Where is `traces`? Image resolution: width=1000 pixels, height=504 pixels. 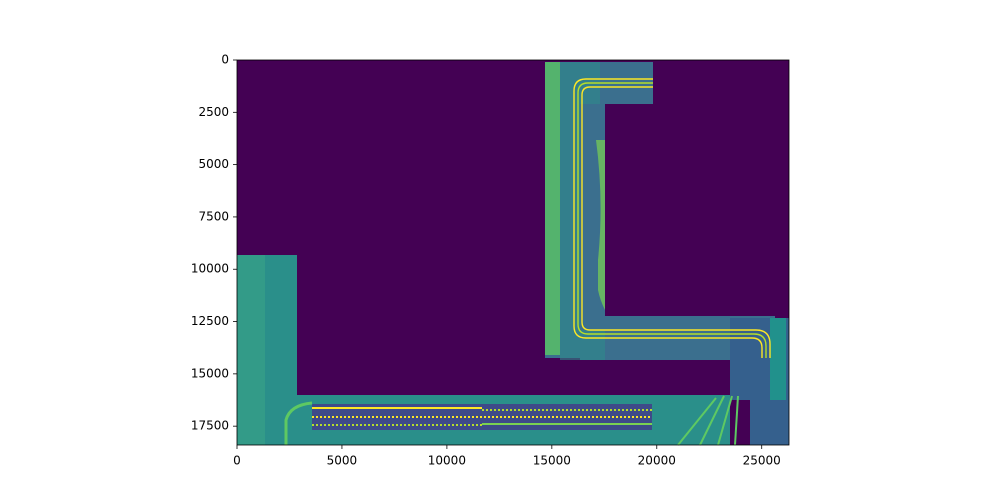 traces is located at coordinates (708, 420).